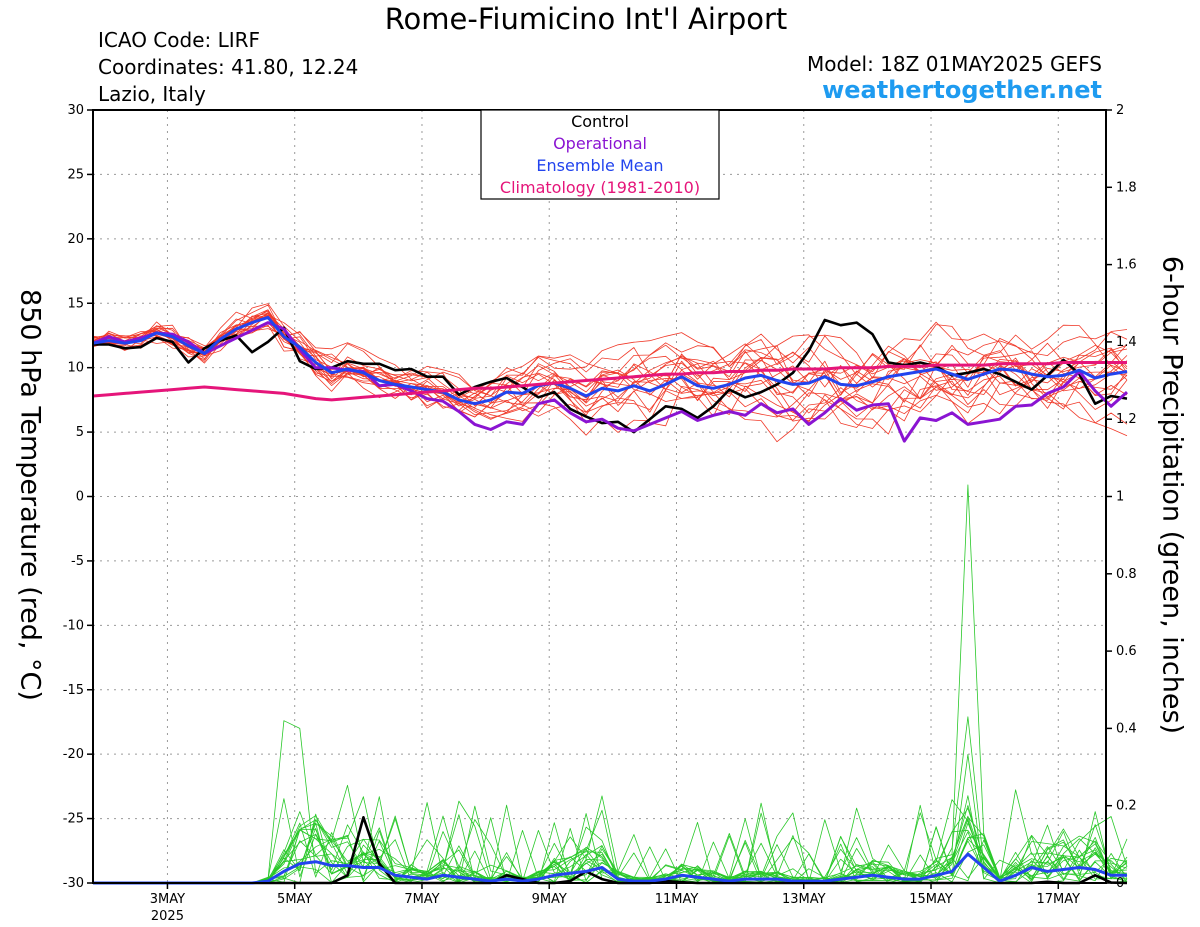 The image size is (1200, 927). What do you see at coordinates (600, 187) in the screenshot?
I see `legend-climatology: Climatology (1981-2010)` at bounding box center [600, 187].